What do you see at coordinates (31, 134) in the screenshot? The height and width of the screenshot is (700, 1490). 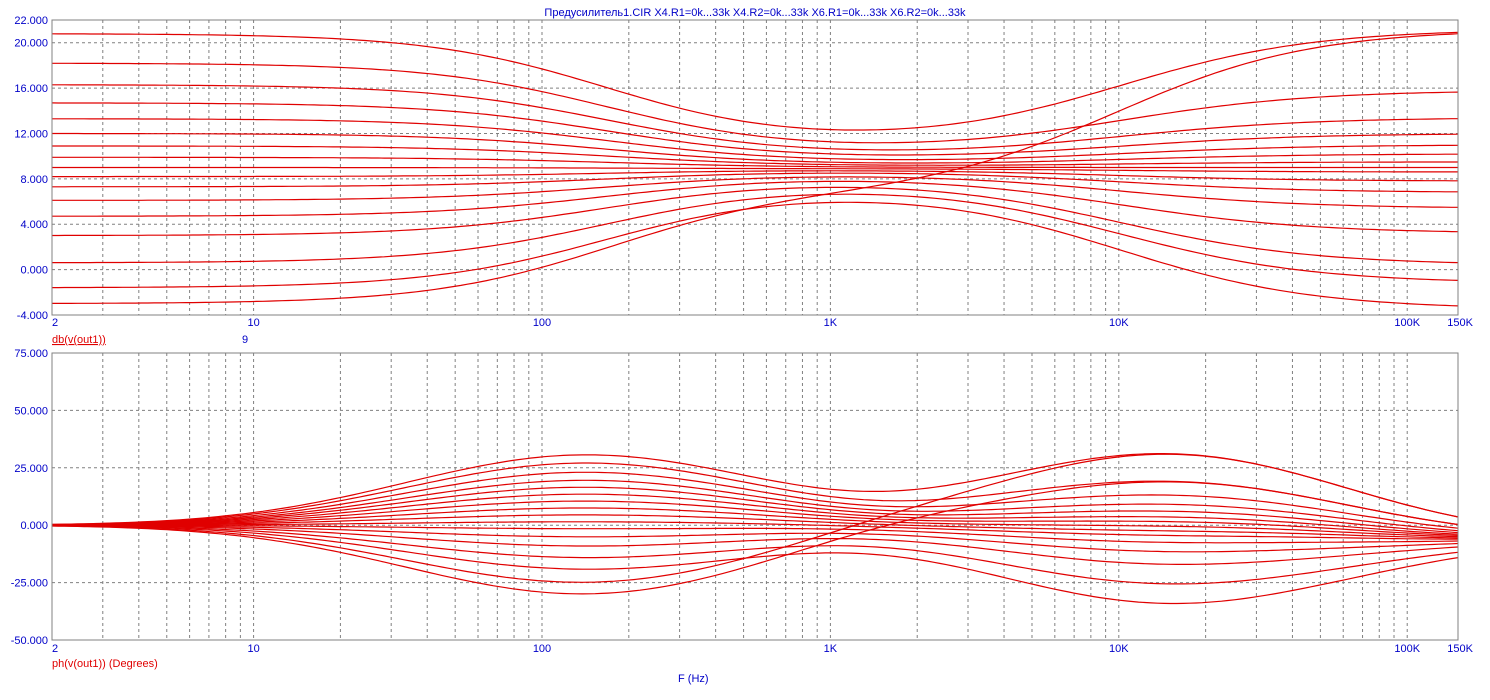 I see `y-tick-label: 12.000` at bounding box center [31, 134].